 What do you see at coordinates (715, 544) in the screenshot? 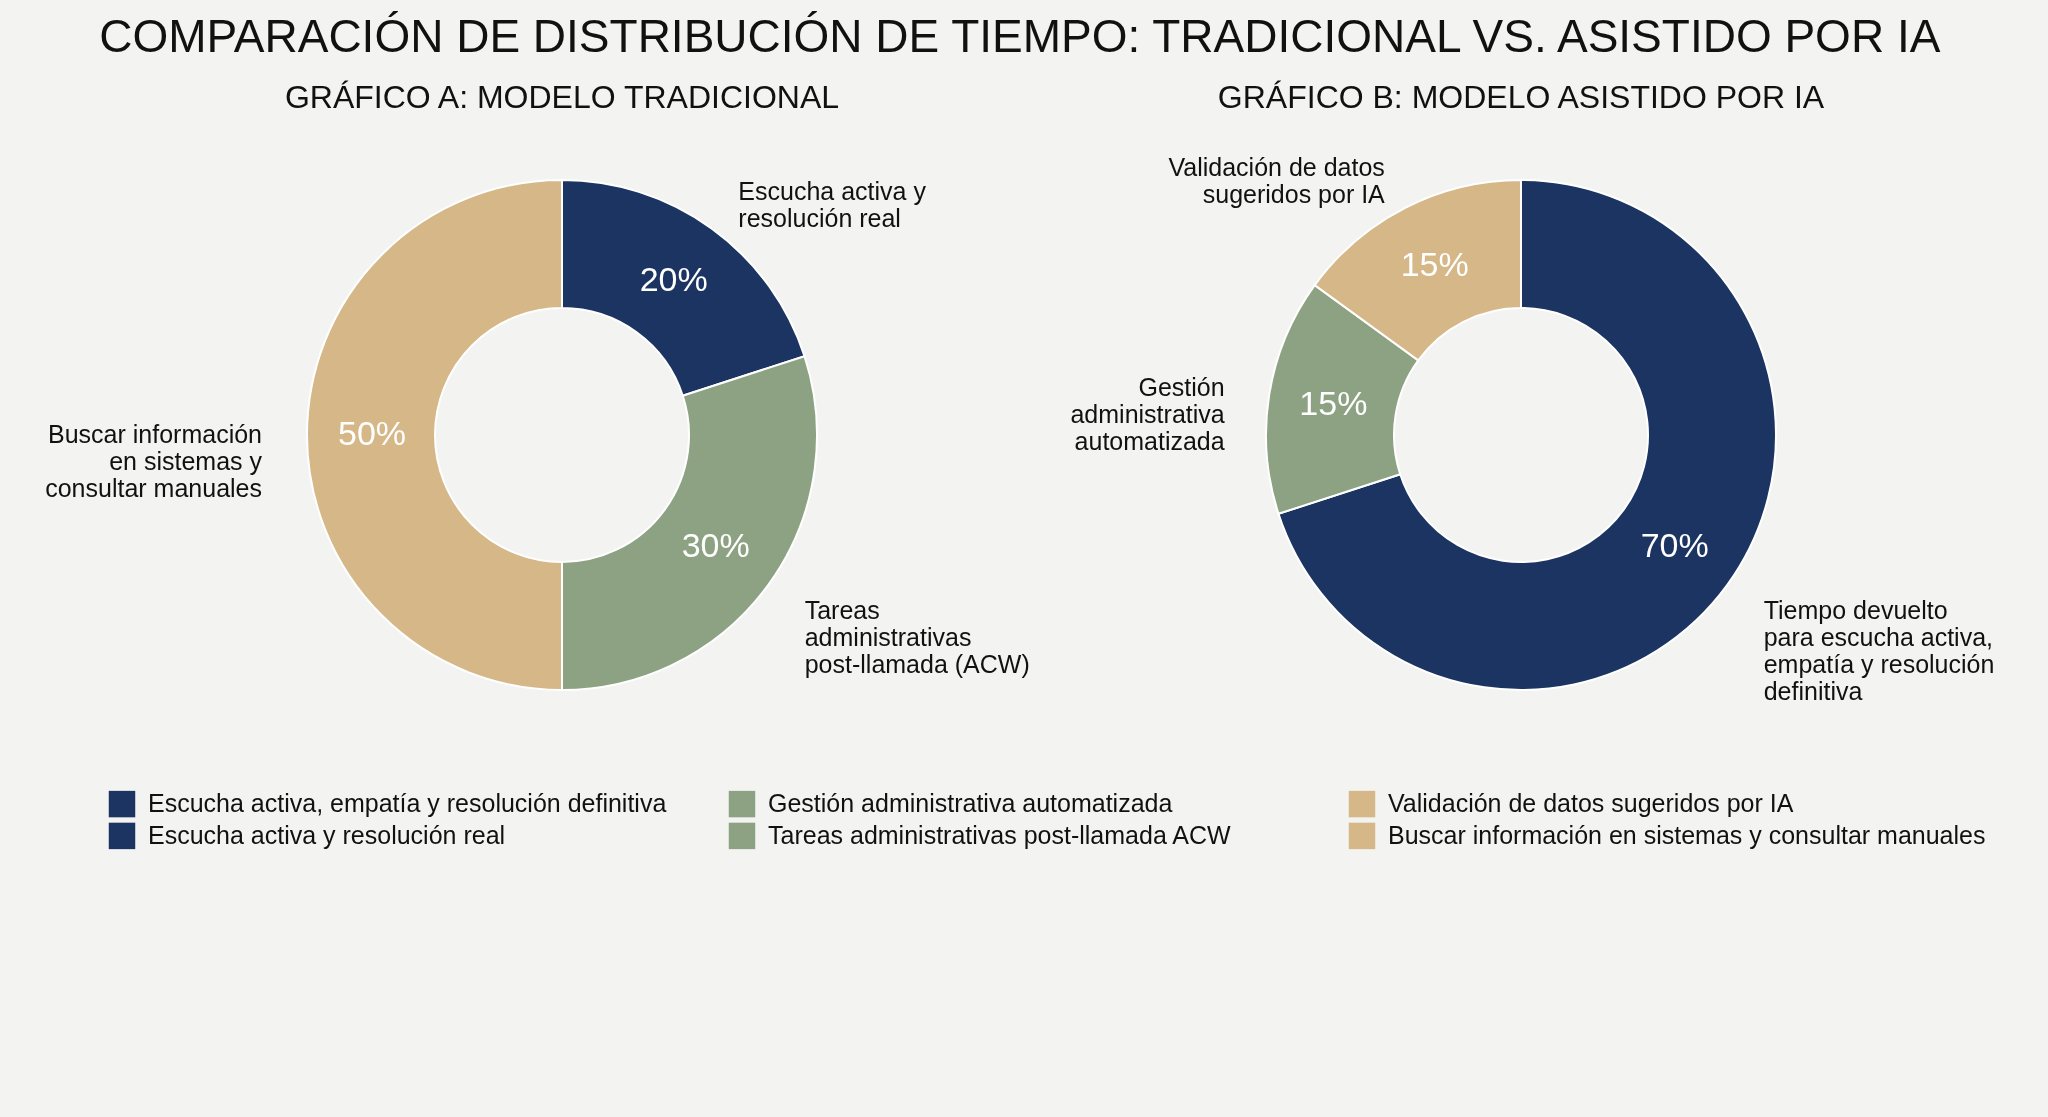
I see `data-label: 30%` at bounding box center [715, 544].